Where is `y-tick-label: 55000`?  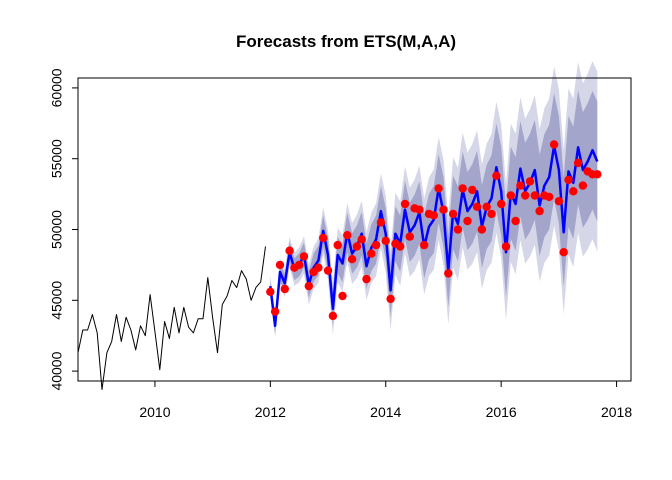
y-tick-label: 55000 is located at coordinates (57, 158).